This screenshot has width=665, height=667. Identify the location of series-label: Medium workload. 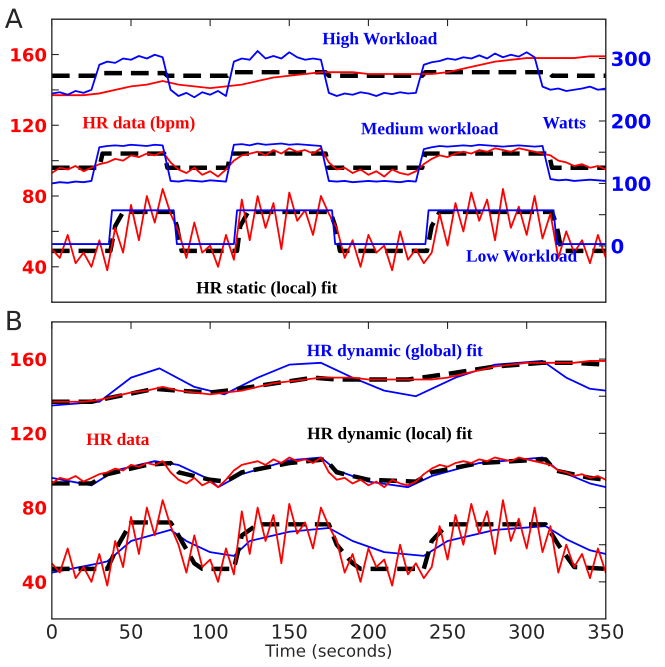
(429, 128).